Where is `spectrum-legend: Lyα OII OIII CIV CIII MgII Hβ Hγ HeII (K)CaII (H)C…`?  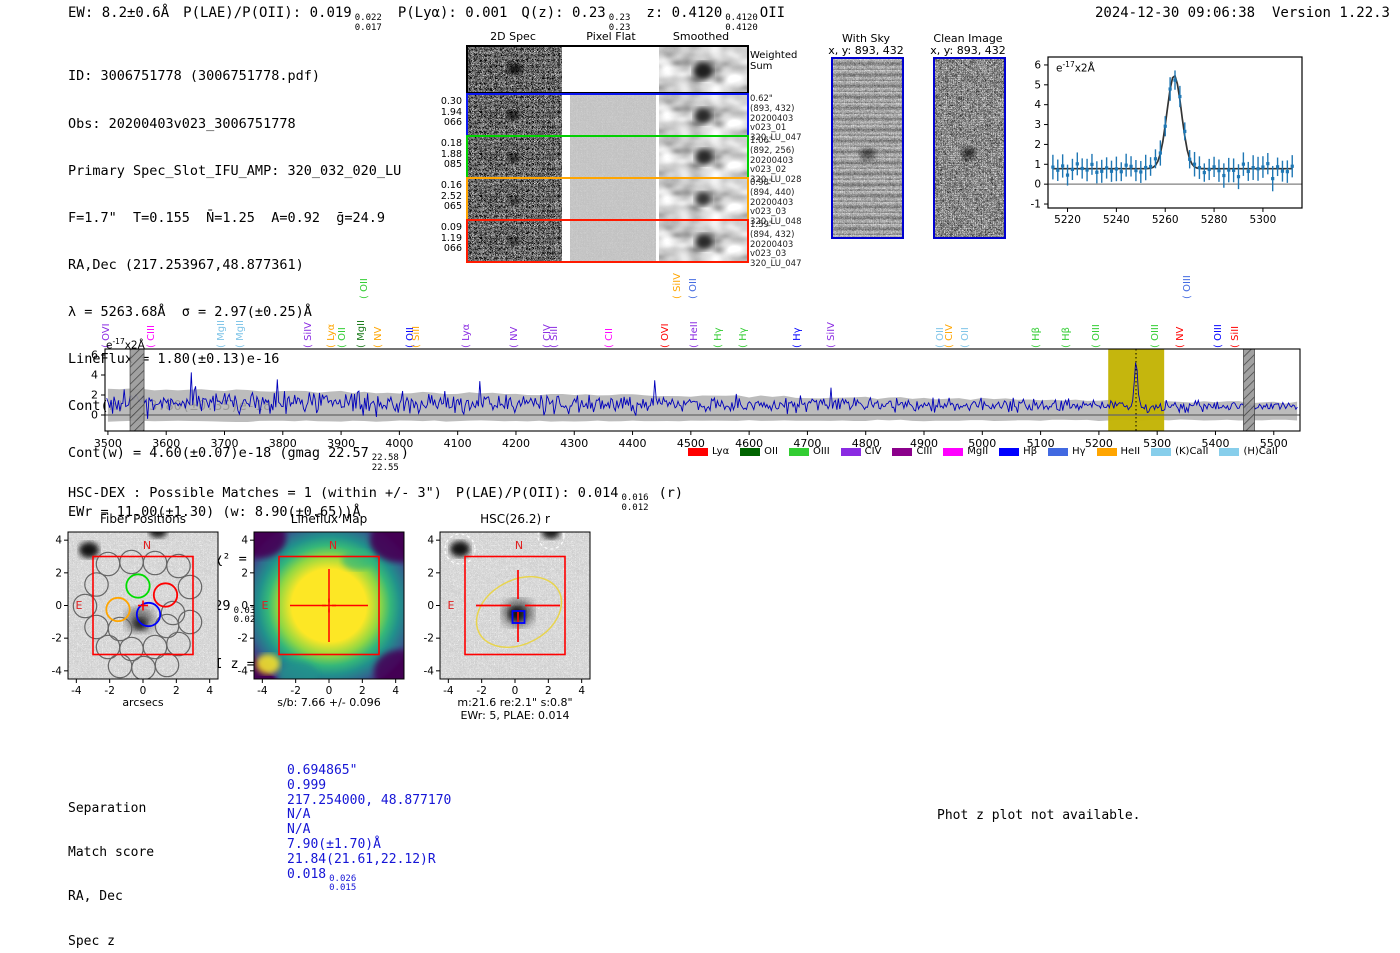
spectrum-legend: Lyα OII OIII CIV CIII MgII Hβ Hγ HeII (K)CaII (H)C… is located at coordinates (983, 451).